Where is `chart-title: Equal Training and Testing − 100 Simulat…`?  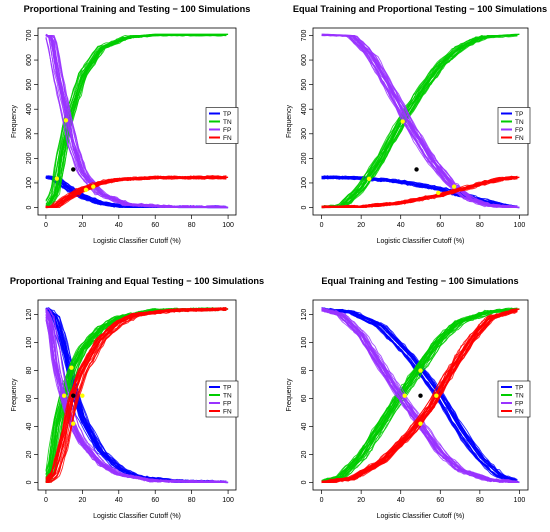 chart-title: Equal Training and Testing − 100 Simulat… is located at coordinates (419, 281).